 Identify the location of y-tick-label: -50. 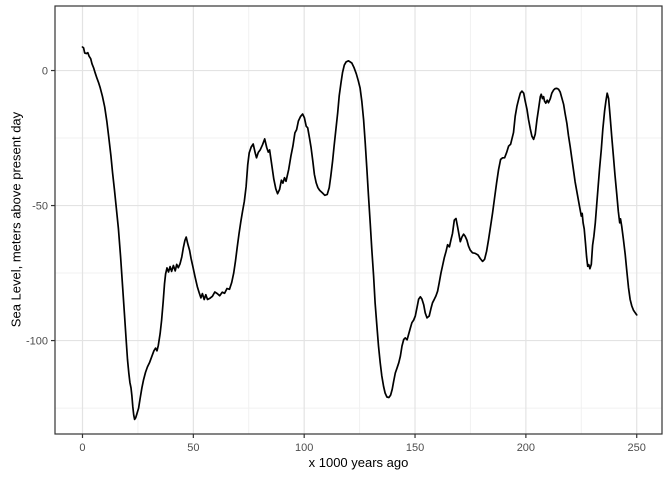
(40, 207).